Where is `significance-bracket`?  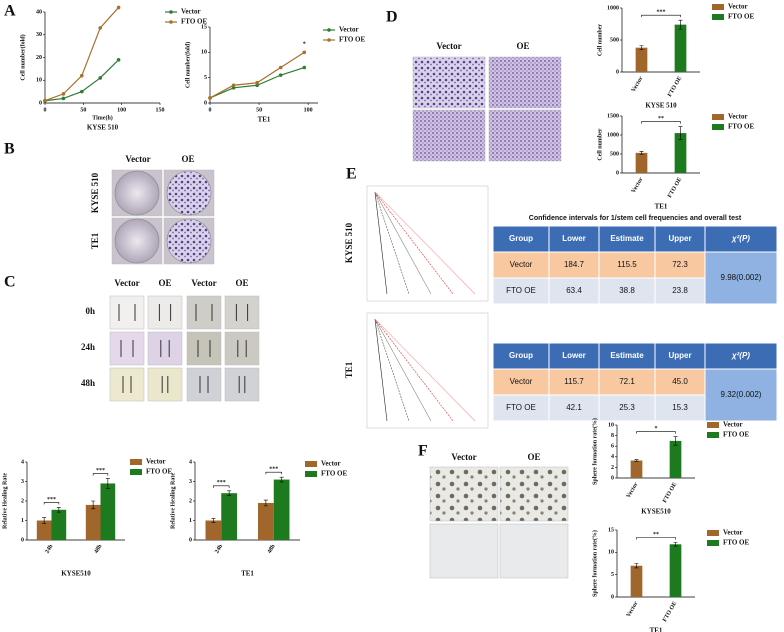
significance-bracket is located at coordinates (656, 432).